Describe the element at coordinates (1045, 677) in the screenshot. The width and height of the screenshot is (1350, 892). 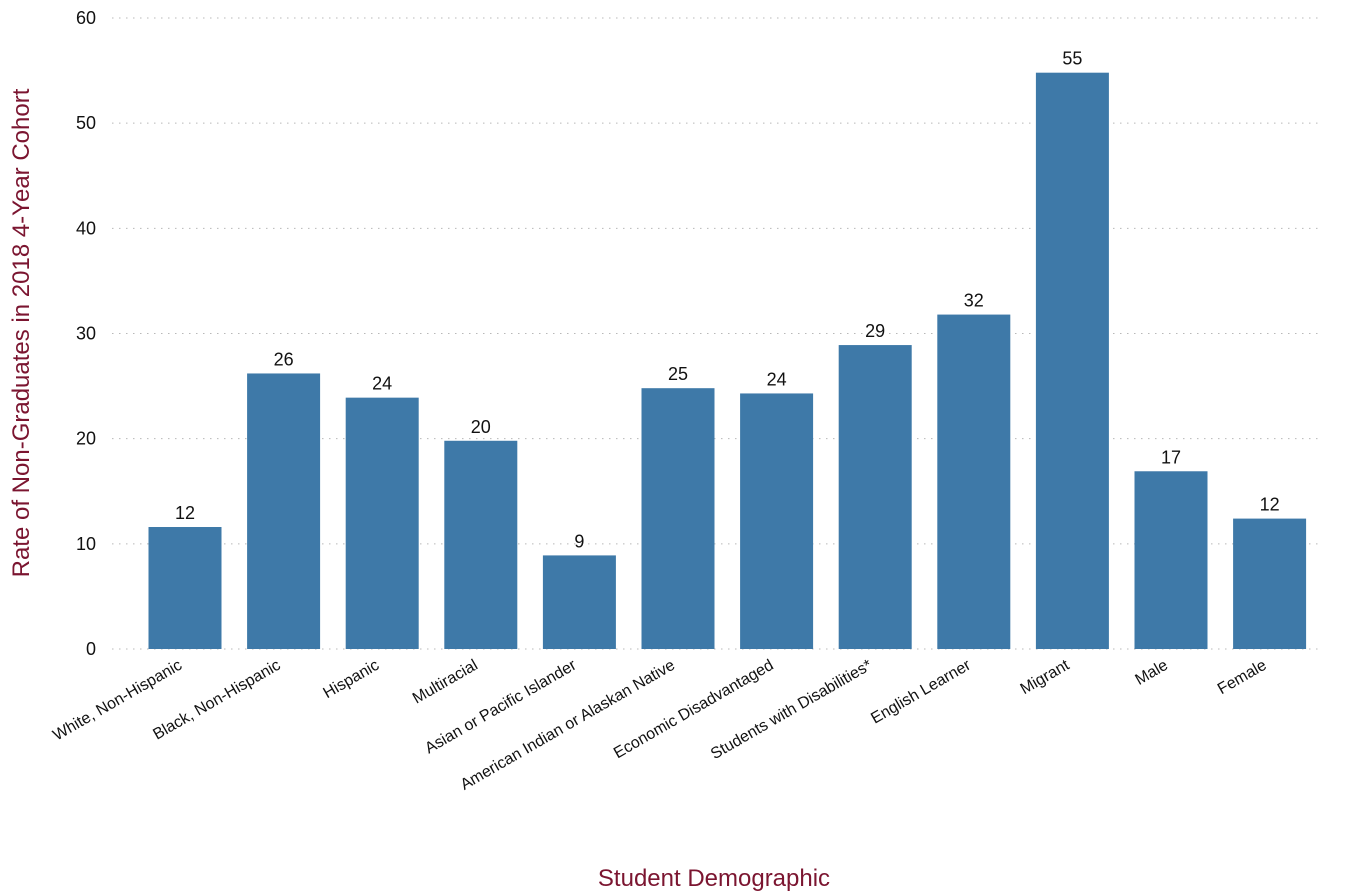
I see `x-tick-label: Migrant` at that location.